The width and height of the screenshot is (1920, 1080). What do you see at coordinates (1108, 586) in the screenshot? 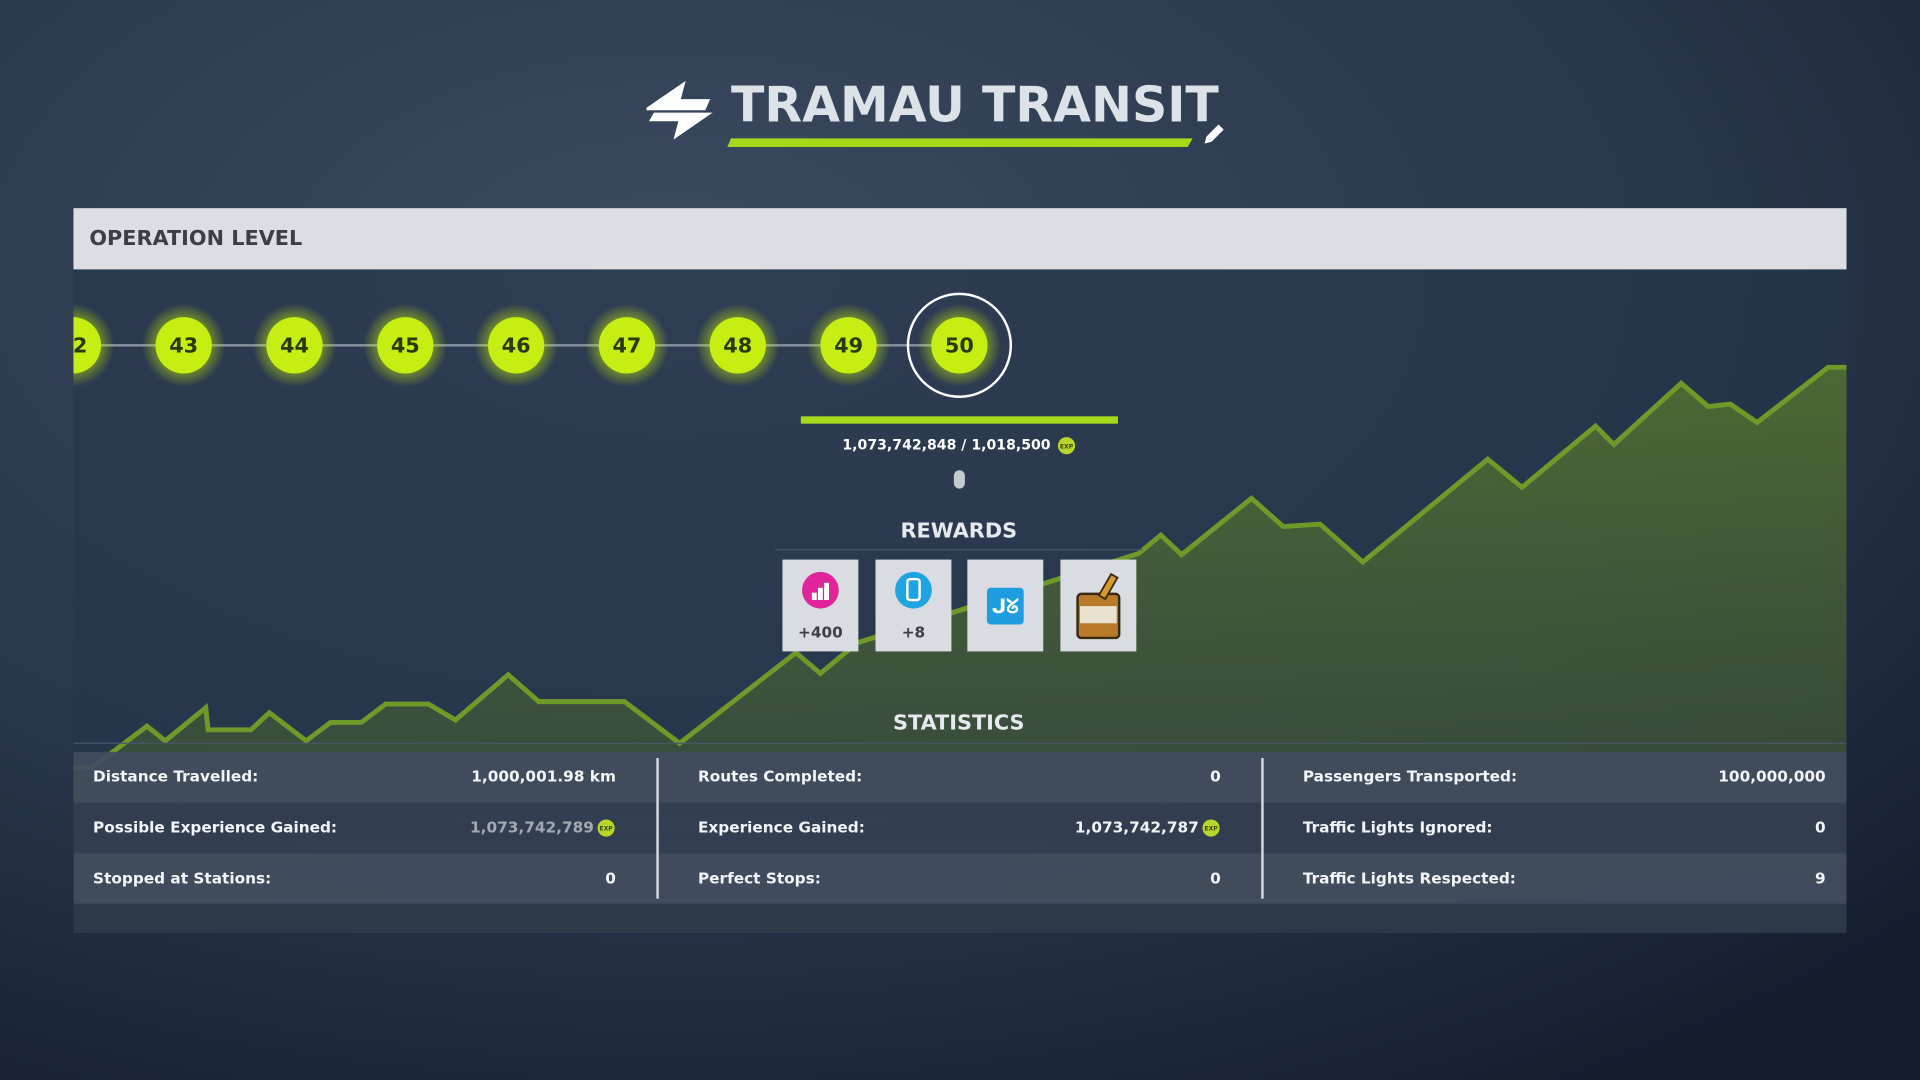
I see `reward-icon-brush` at bounding box center [1108, 586].